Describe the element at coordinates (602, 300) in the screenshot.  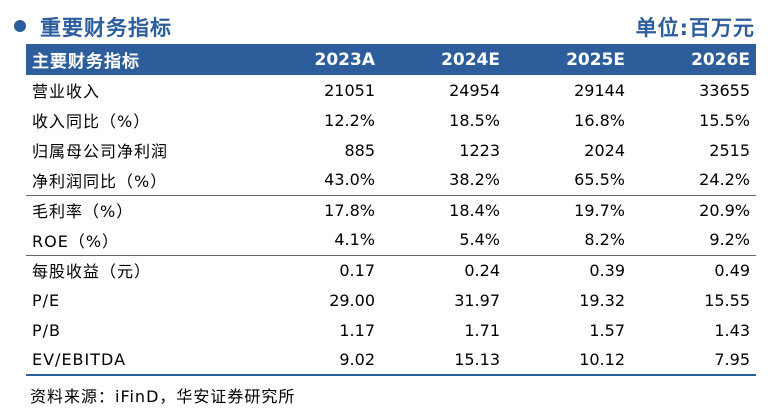
I see `table-cell: 19.32` at that location.